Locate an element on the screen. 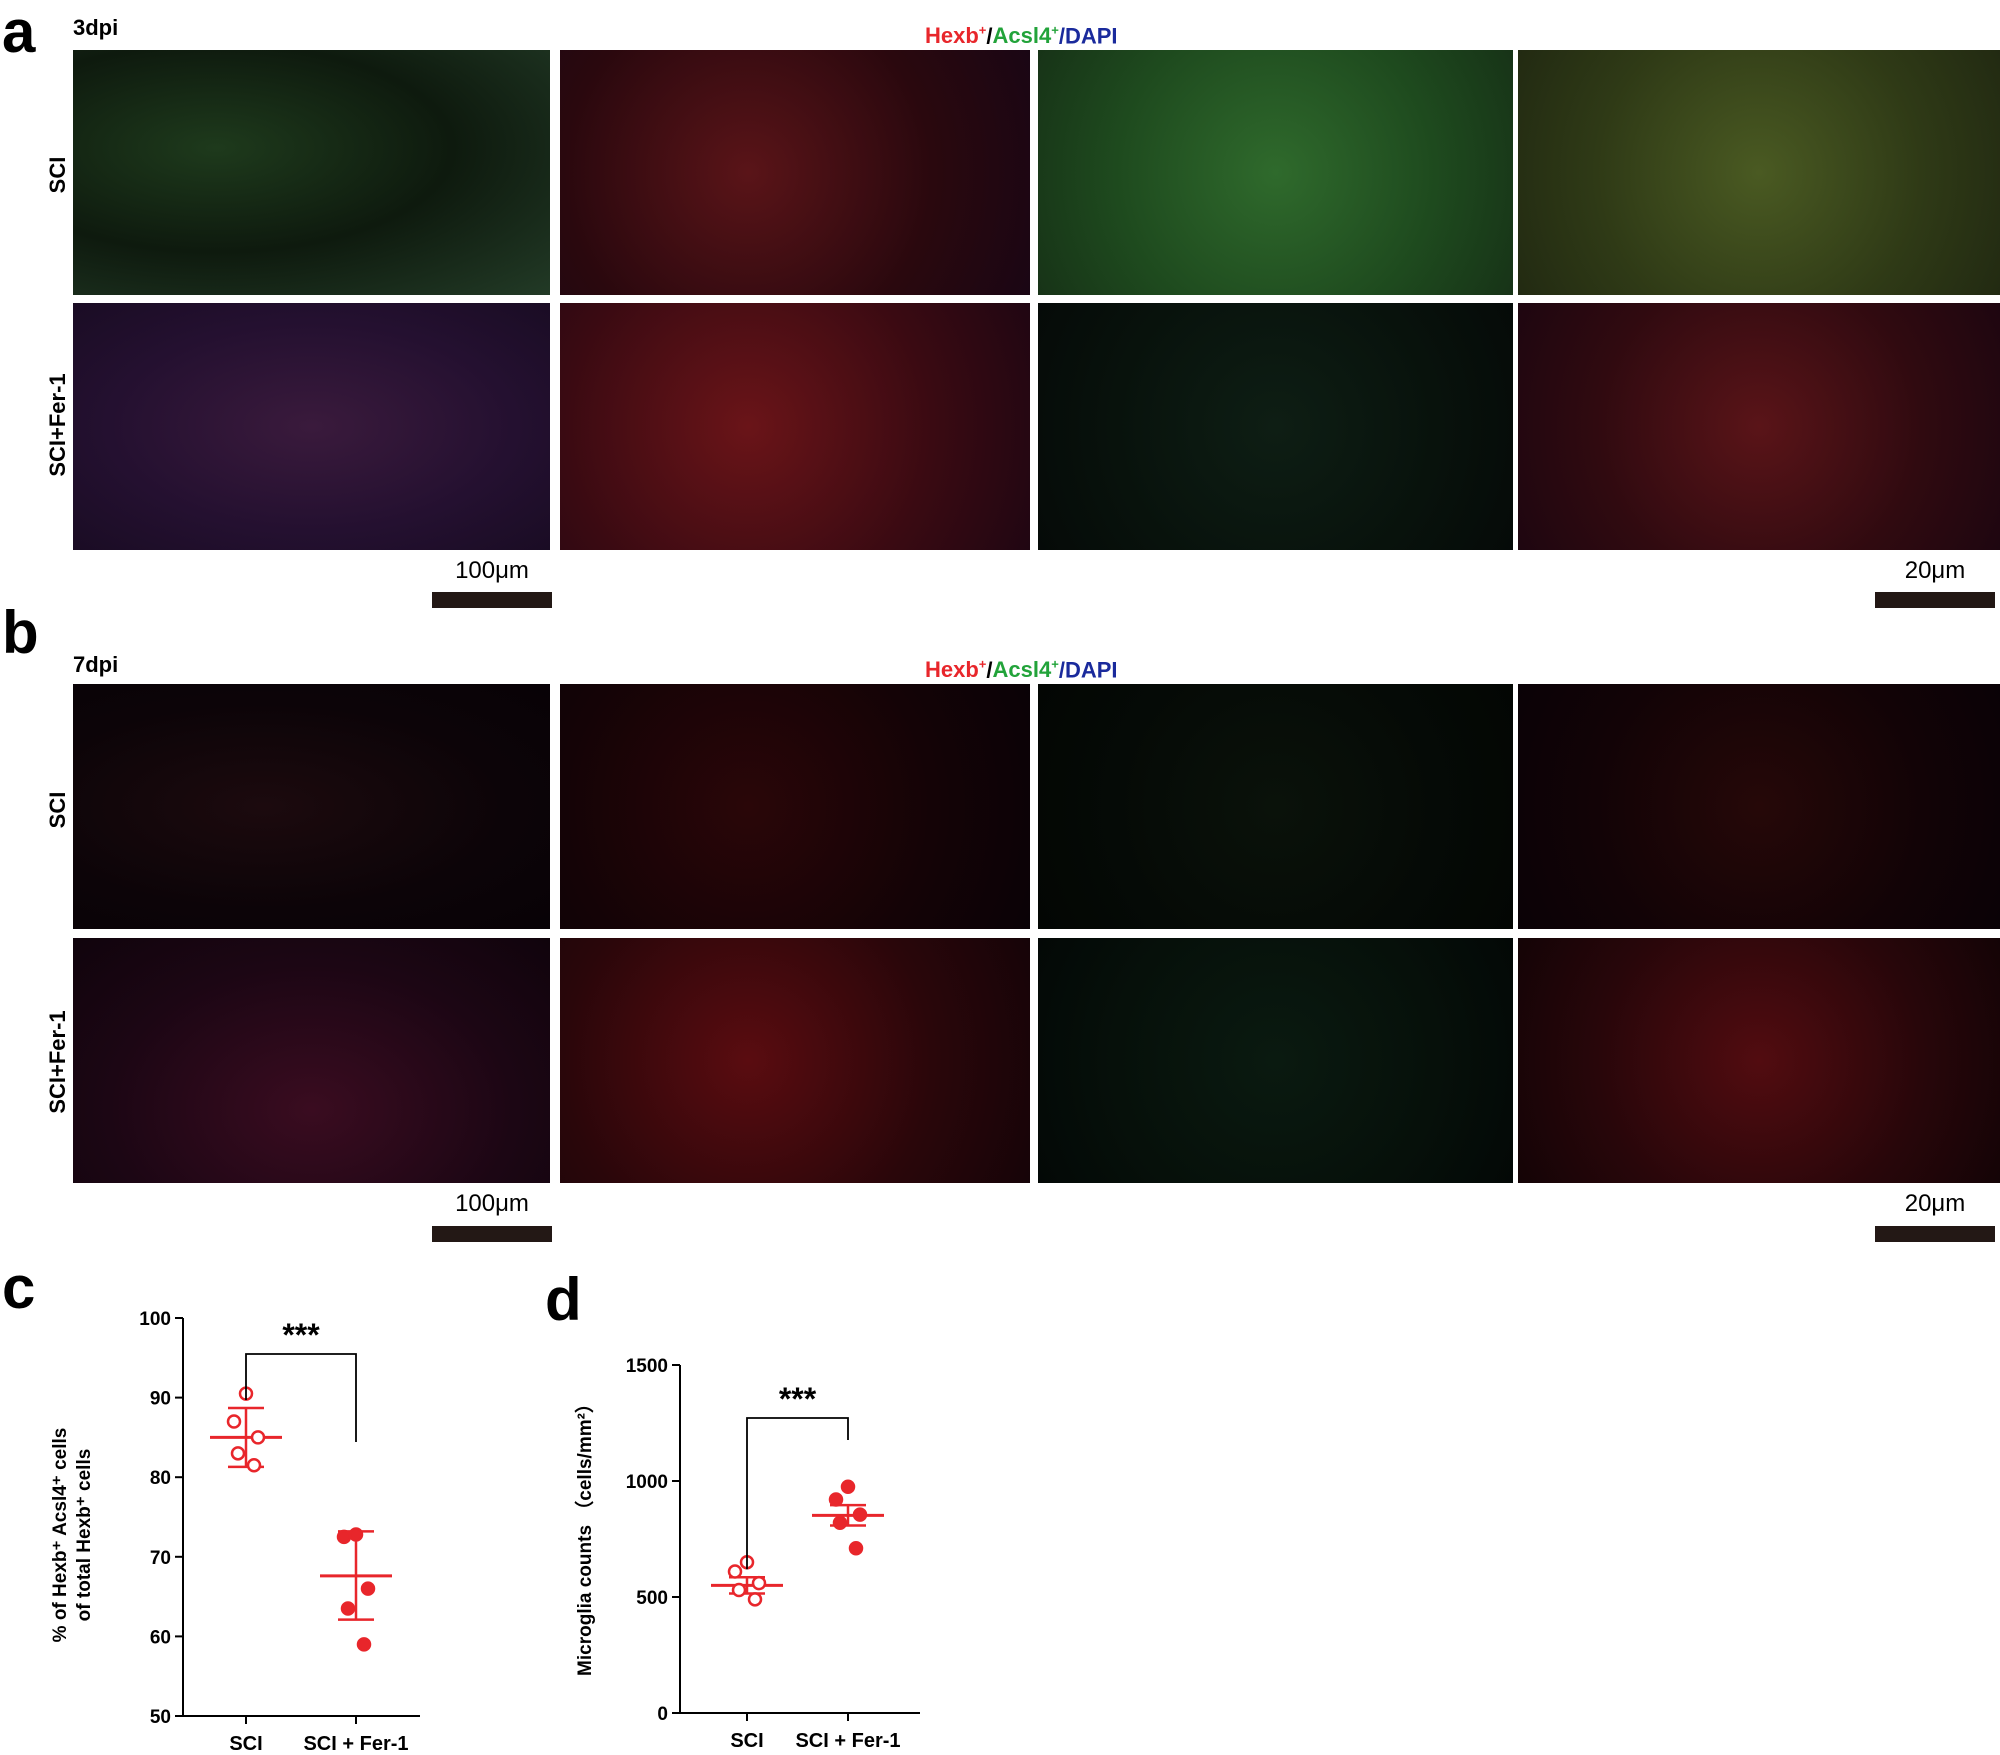 The image size is (2000, 1755). panel-b-stain-legend: Hexb+/Acsl4+/DAPI is located at coordinates (1021, 670).